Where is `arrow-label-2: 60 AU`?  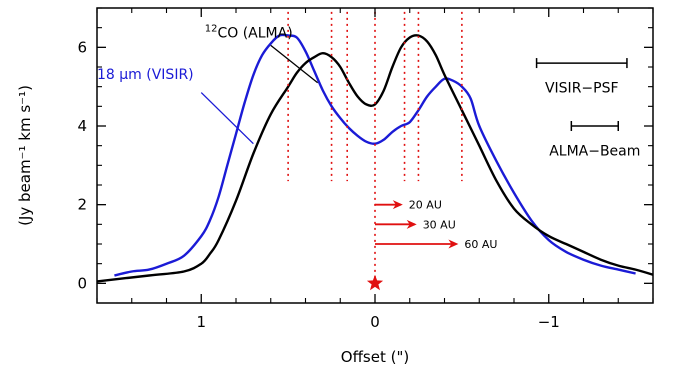
arrow-label-2: 60 AU is located at coordinates (480, 244).